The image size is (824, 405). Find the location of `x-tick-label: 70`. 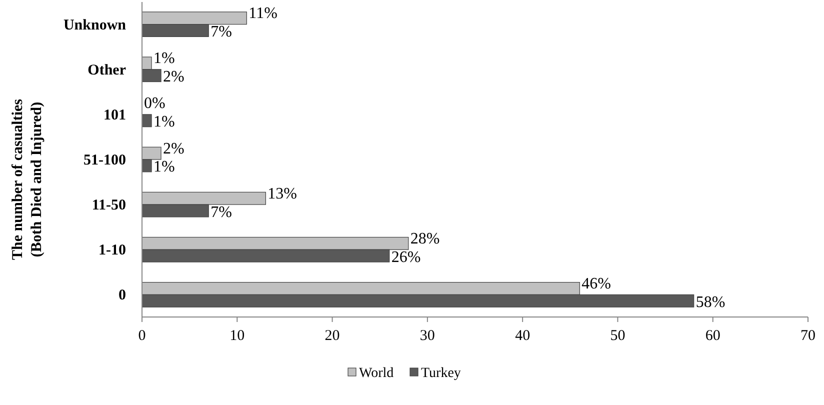

x-tick-label: 70 is located at coordinates (808, 336).